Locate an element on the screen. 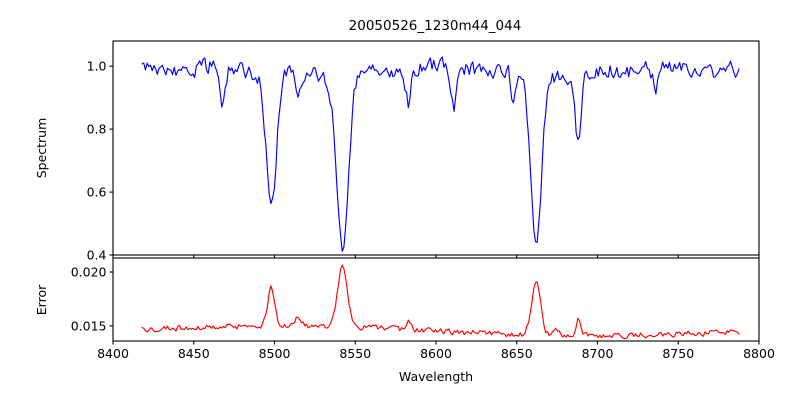  error-y-axis-label: Error is located at coordinates (41, 299).